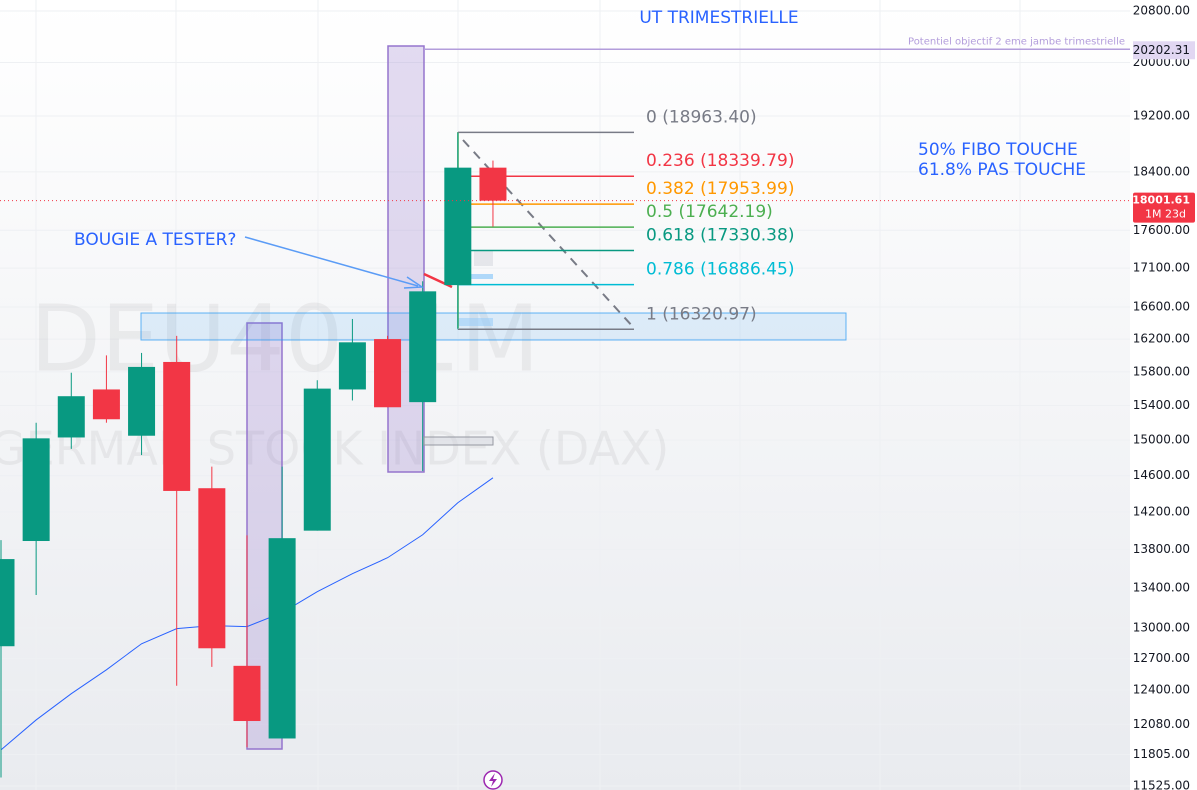 Image resolution: width=1197 pixels, height=790 pixels. What do you see at coordinates (1161, 512) in the screenshot?
I see `y-tick-label: 14200.00` at bounding box center [1161, 512].